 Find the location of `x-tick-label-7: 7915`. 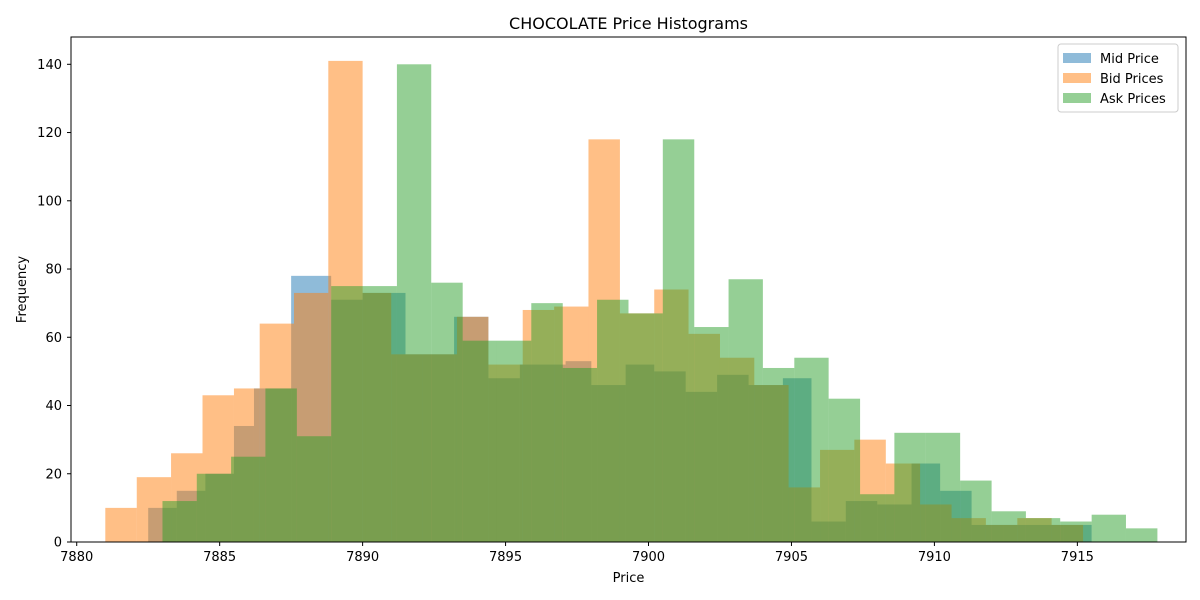

x-tick-label-7: 7915 is located at coordinates (1077, 557).